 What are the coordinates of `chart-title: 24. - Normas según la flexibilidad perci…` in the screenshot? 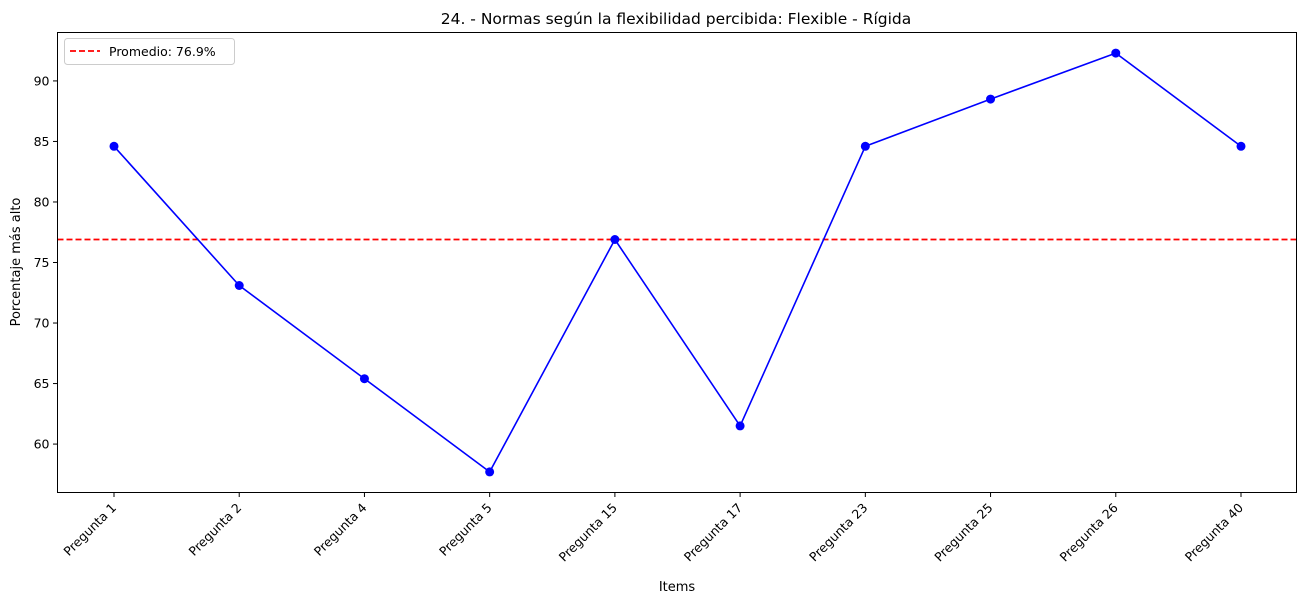 It's located at (676, 19).